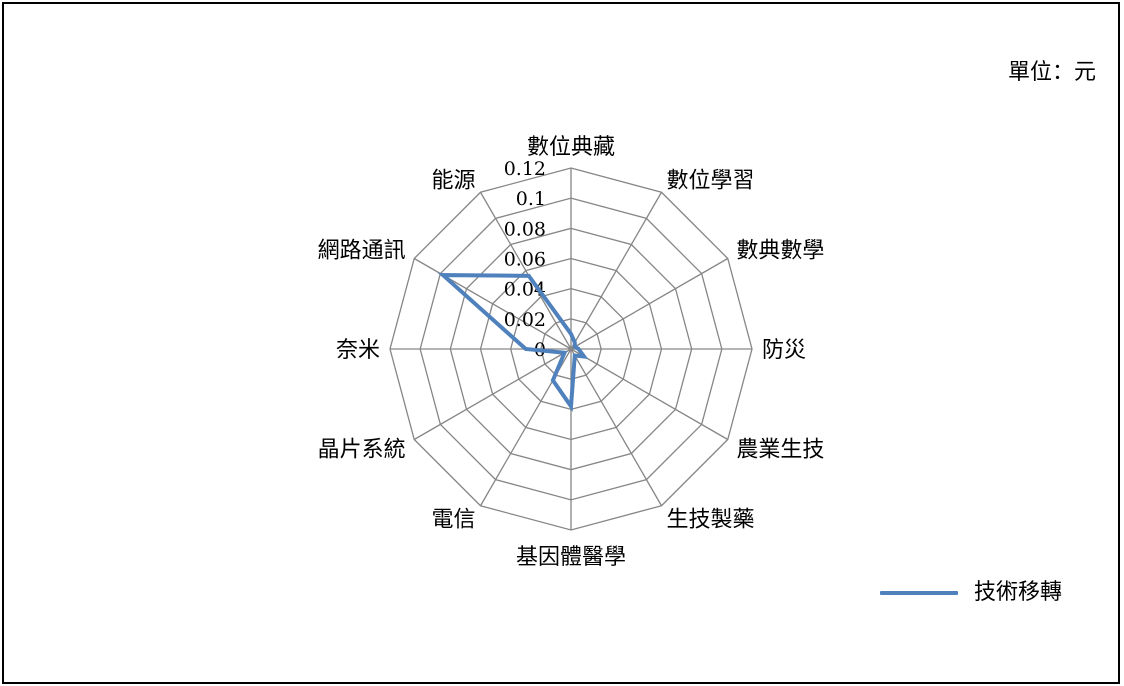 The height and width of the screenshot is (686, 1124). What do you see at coordinates (358, 350) in the screenshot?
I see `category-label: 奈米` at bounding box center [358, 350].